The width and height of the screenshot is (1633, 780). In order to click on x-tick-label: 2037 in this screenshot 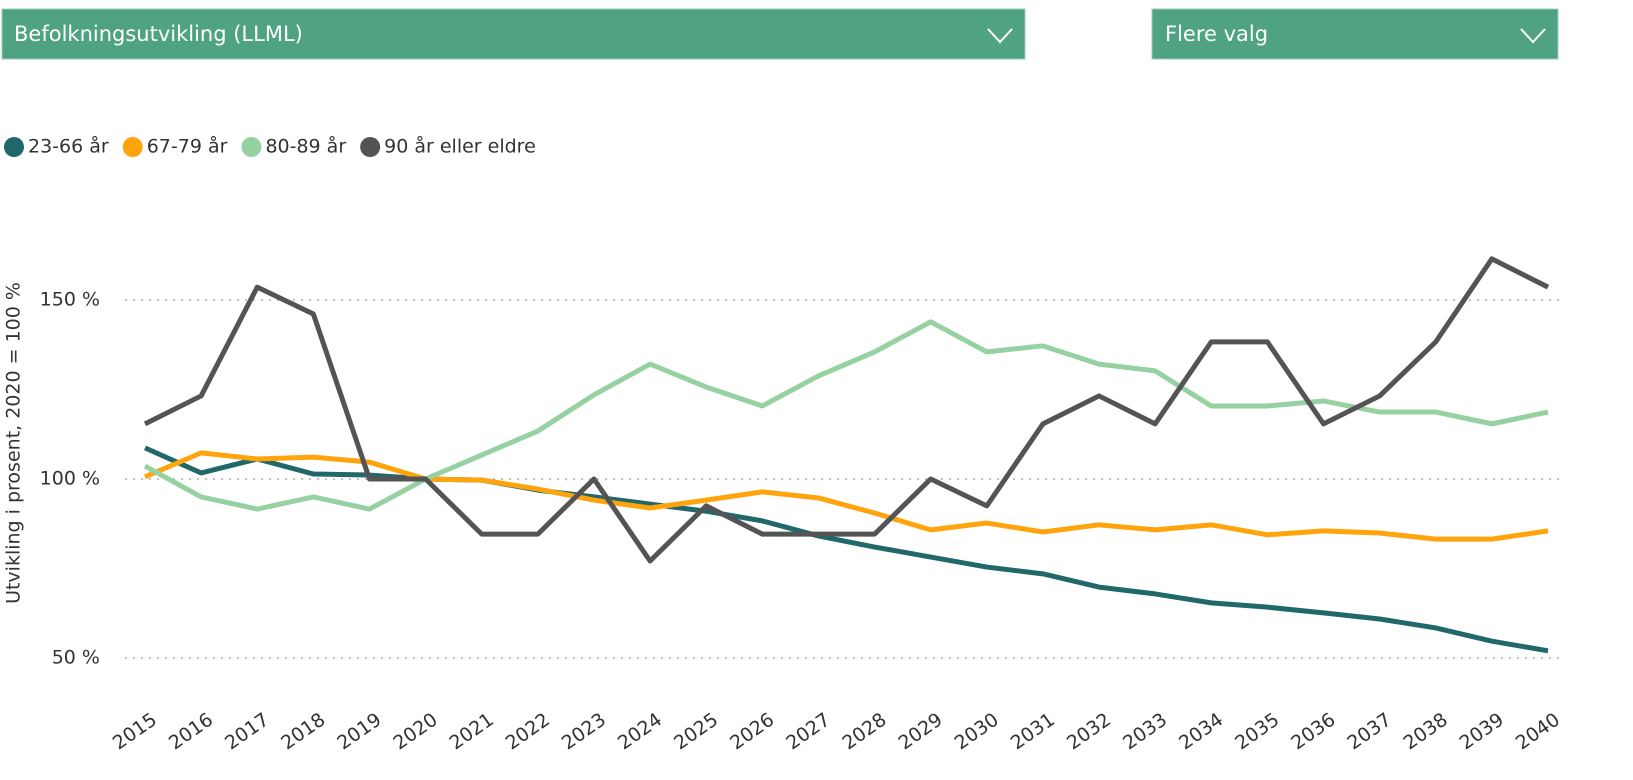, I will do `click(1369, 732)`.